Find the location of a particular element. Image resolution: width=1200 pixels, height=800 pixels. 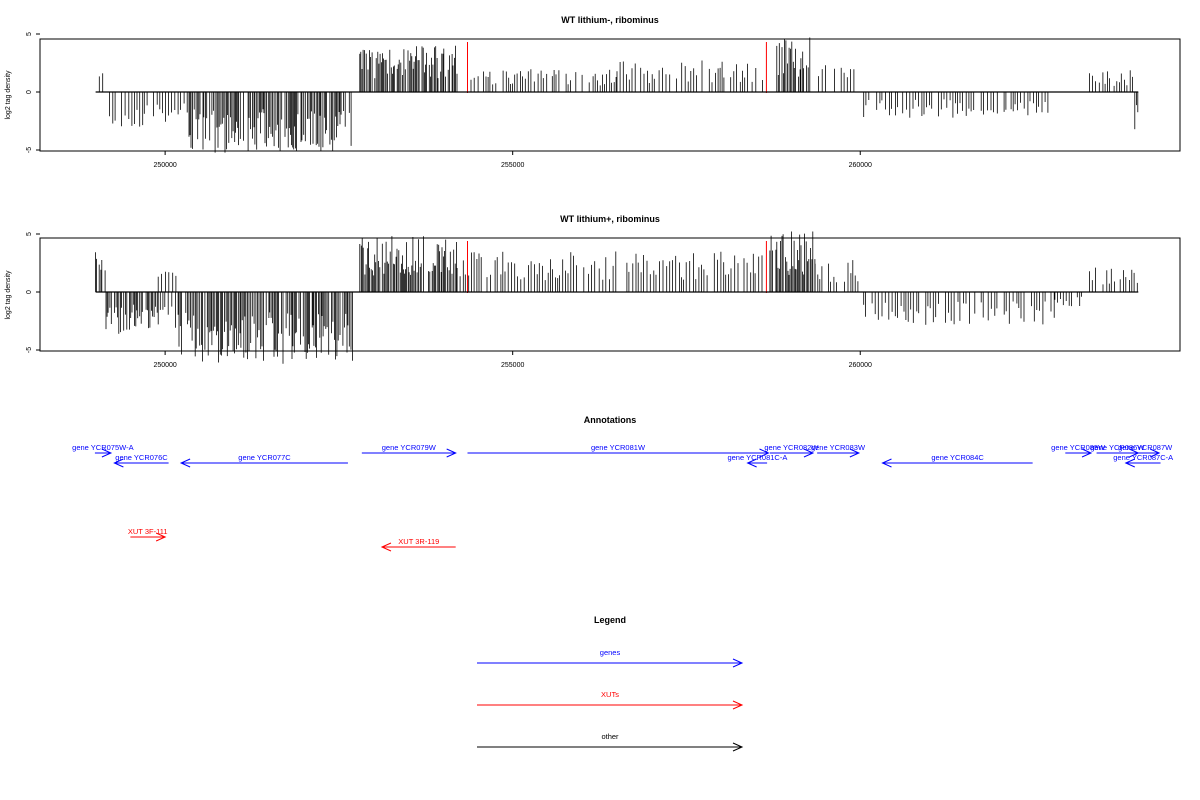

legend: Legend genes XUTs other is located at coordinates (610, 683).